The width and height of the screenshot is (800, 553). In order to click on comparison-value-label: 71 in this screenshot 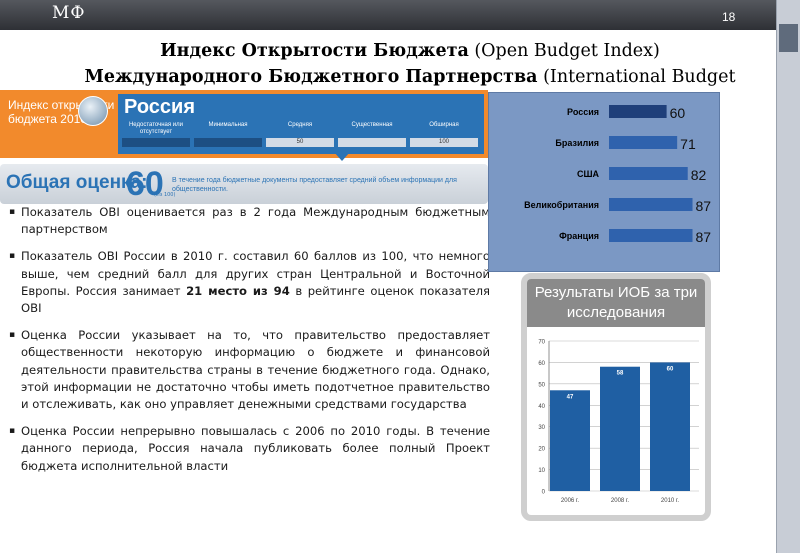, I will do `click(688, 144)`.